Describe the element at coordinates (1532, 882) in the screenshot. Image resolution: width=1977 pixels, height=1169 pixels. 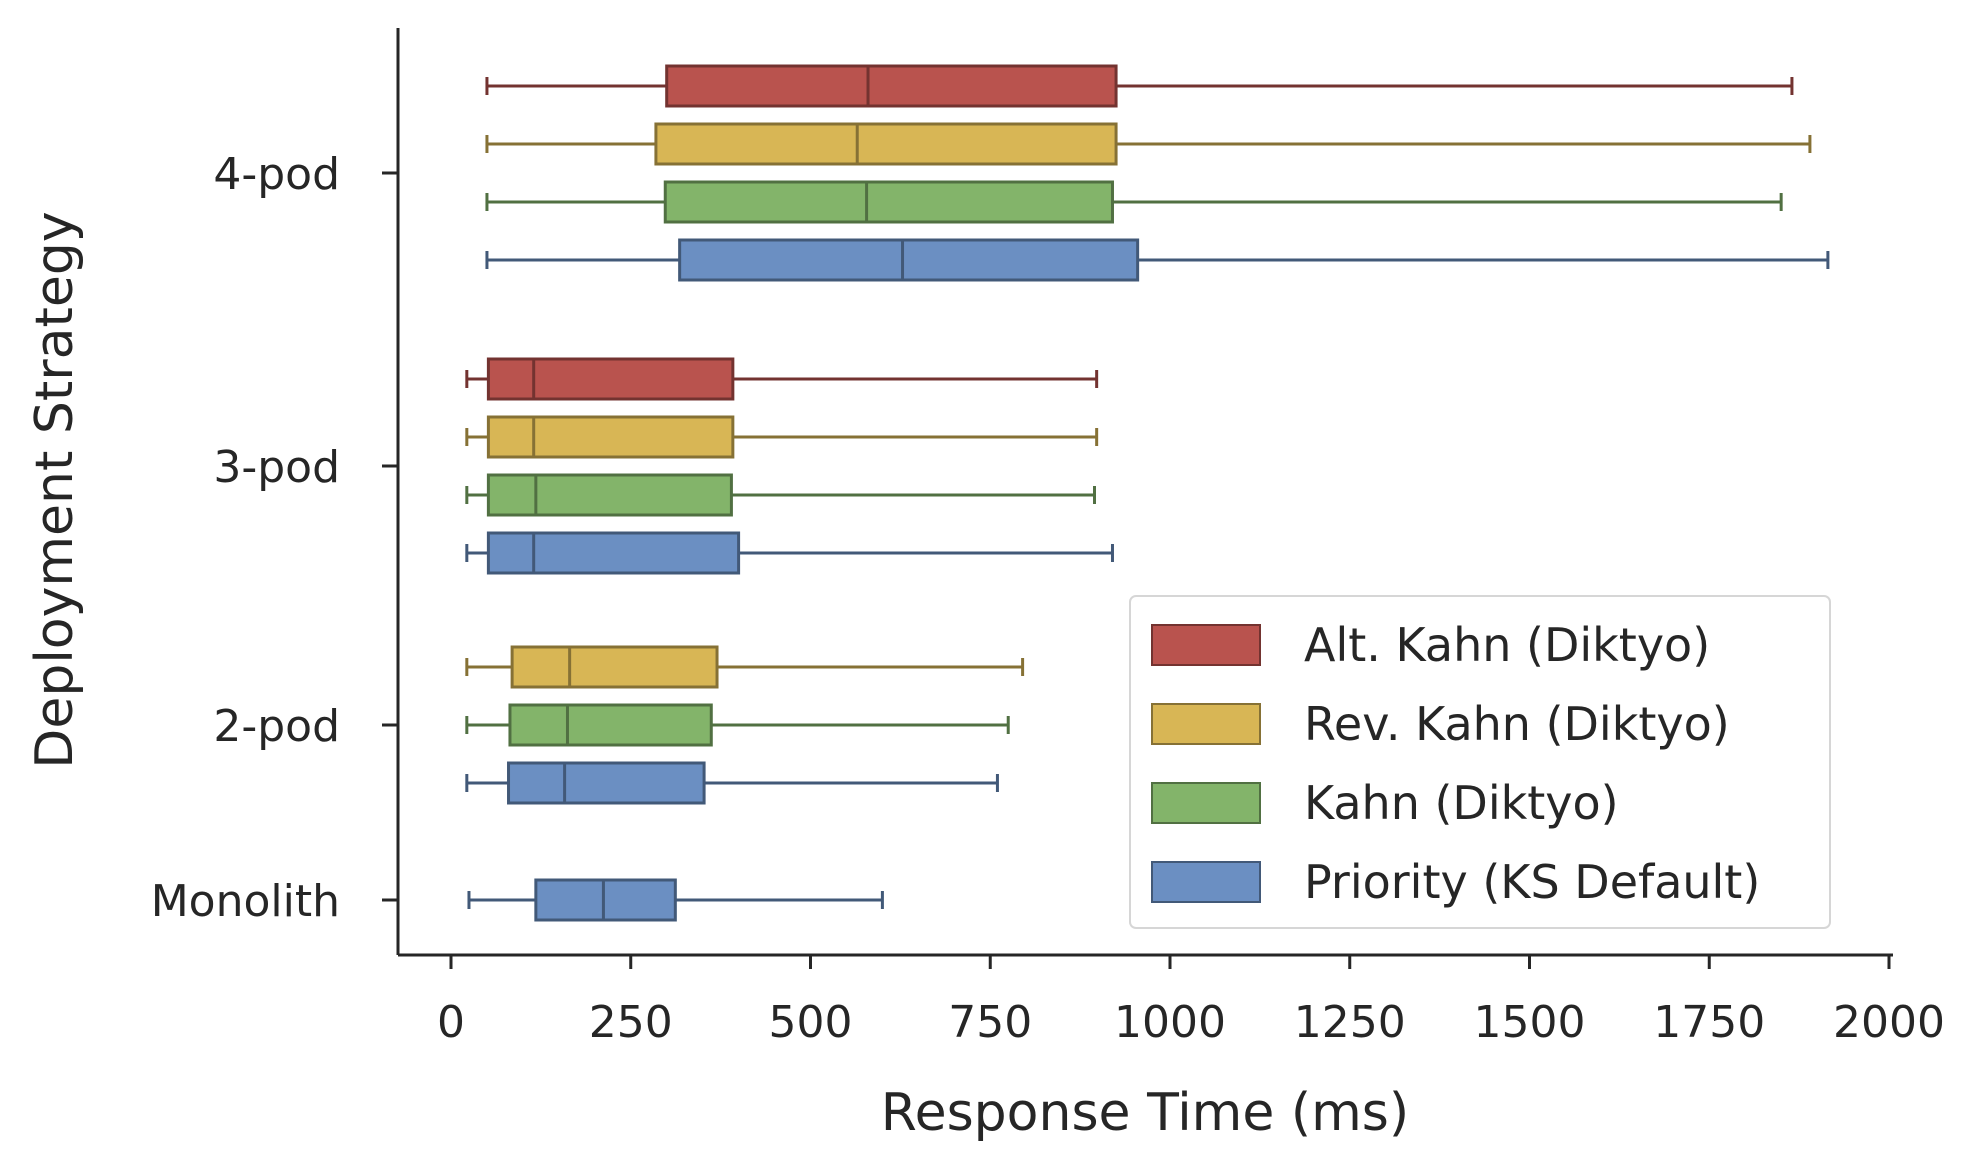
I see `legend-label: Priority (KS Default)` at that location.